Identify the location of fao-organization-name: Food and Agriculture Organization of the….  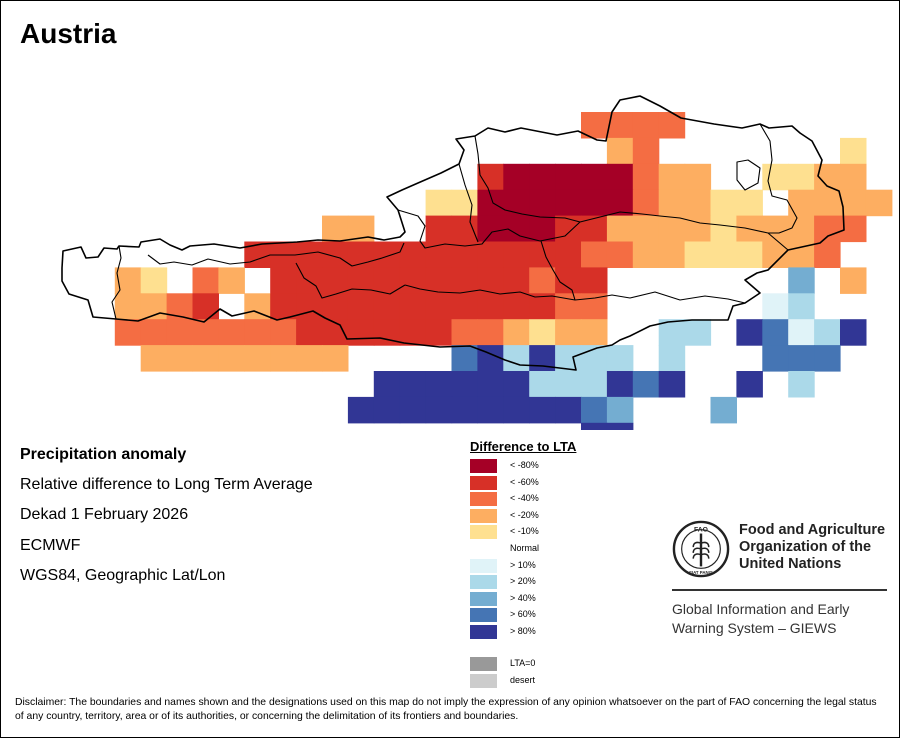
(812, 547).